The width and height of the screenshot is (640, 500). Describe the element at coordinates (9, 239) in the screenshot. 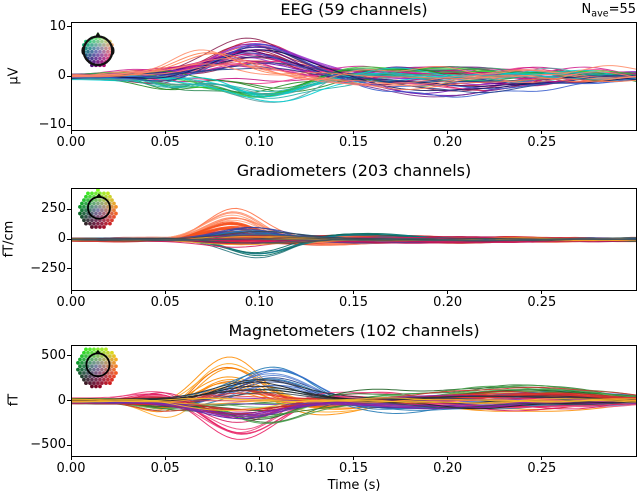

I see `grad-ylabel: fT/cm` at that location.